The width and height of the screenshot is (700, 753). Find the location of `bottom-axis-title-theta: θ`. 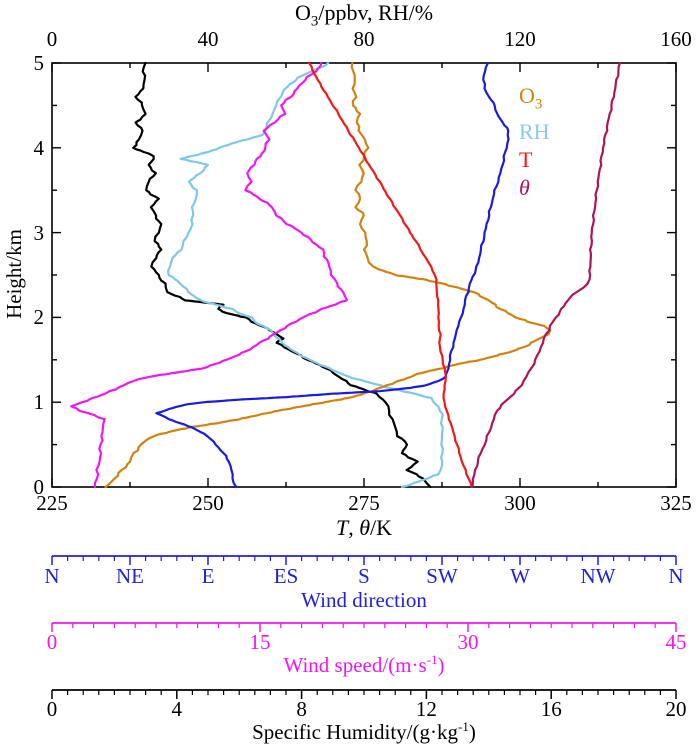

bottom-axis-title-theta: θ is located at coordinates (365, 527).